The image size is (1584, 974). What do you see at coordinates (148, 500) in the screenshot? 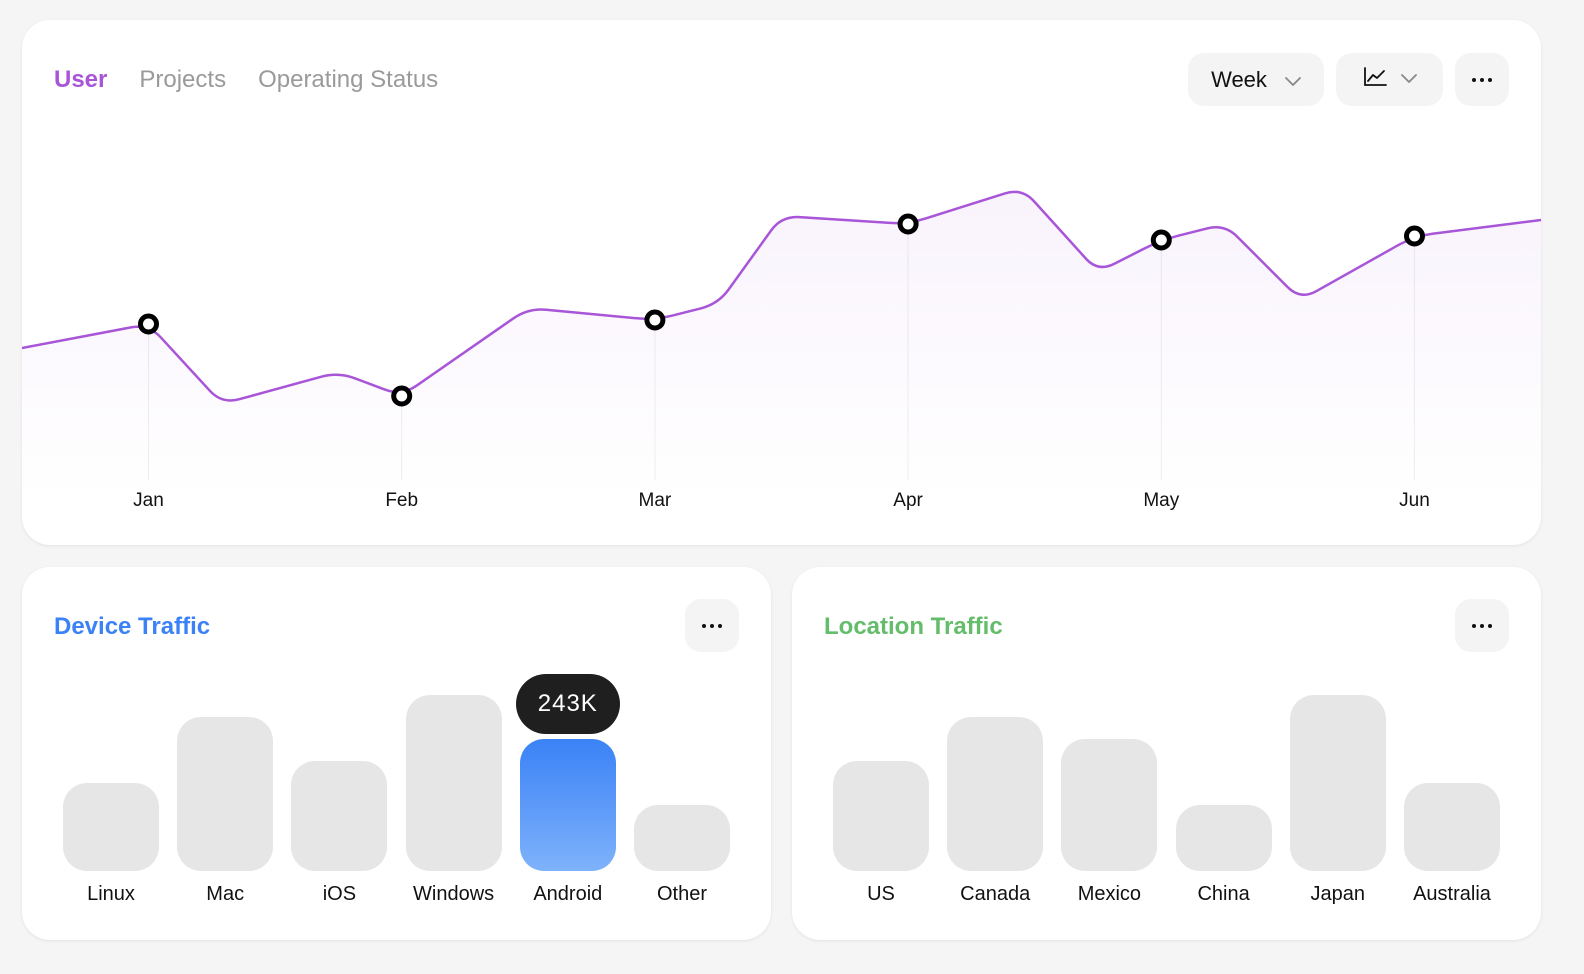
I see `x-tick-label-jan: Jan` at bounding box center [148, 500].